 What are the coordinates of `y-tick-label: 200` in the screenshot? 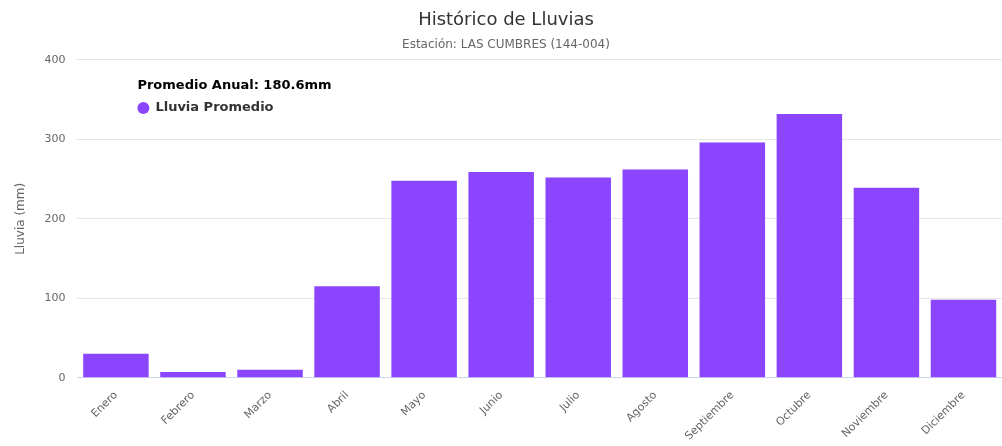 It's located at (55, 218).